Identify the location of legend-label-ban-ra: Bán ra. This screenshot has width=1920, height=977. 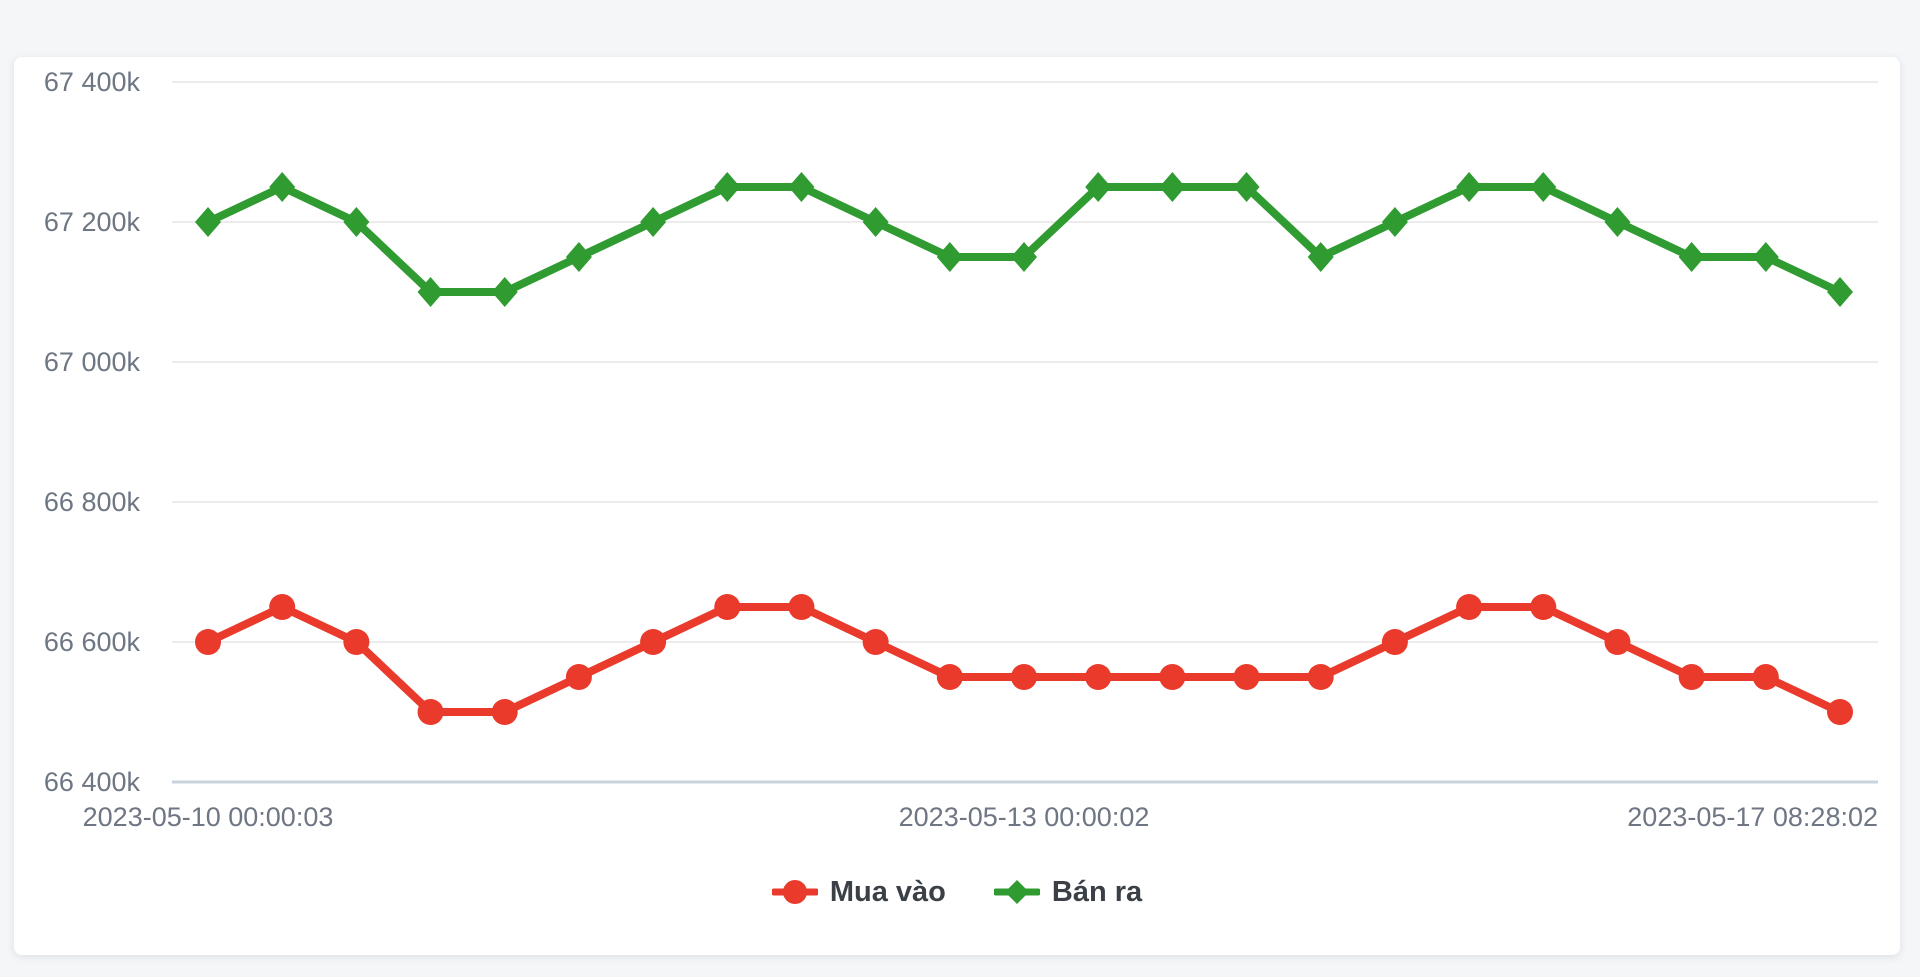
(1097, 891).